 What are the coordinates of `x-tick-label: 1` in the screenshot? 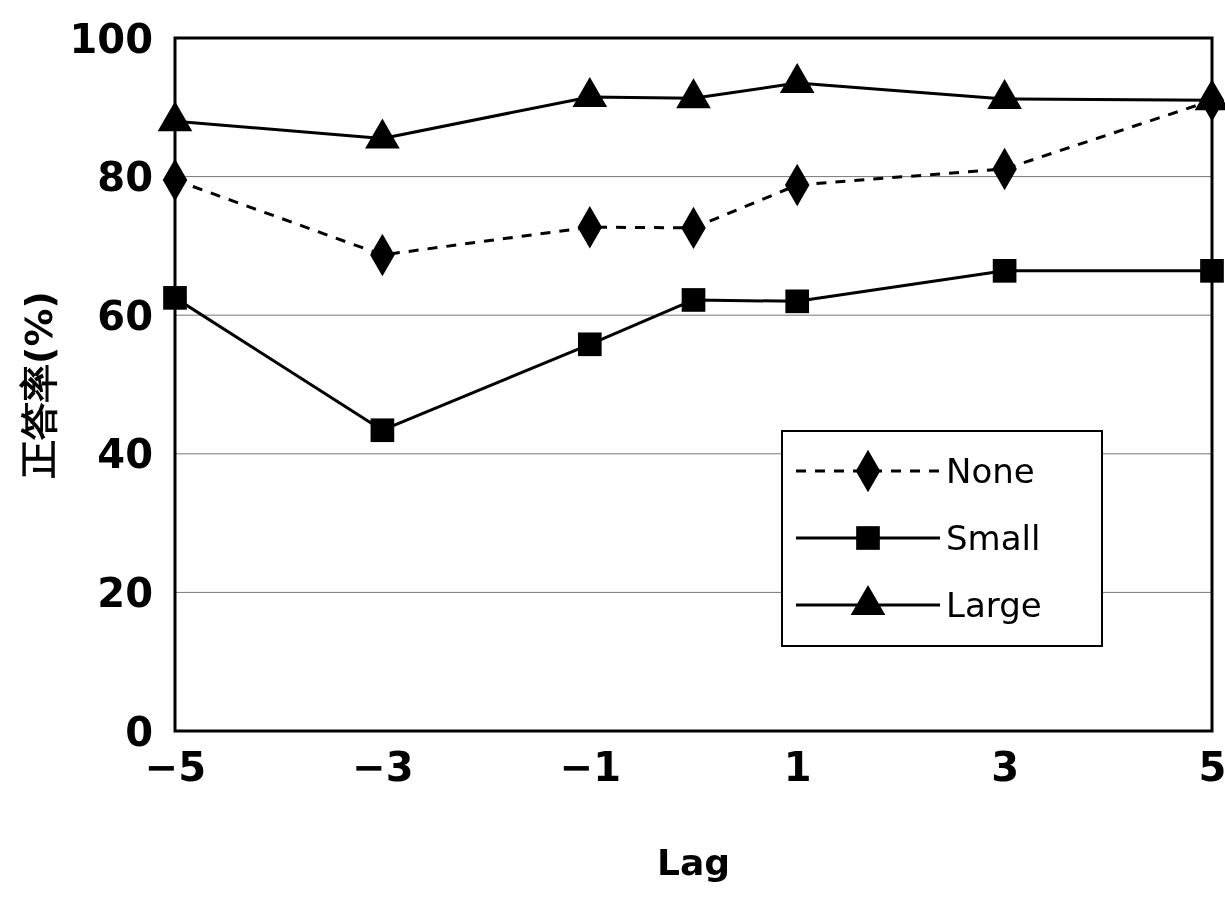 It's located at (797, 767).